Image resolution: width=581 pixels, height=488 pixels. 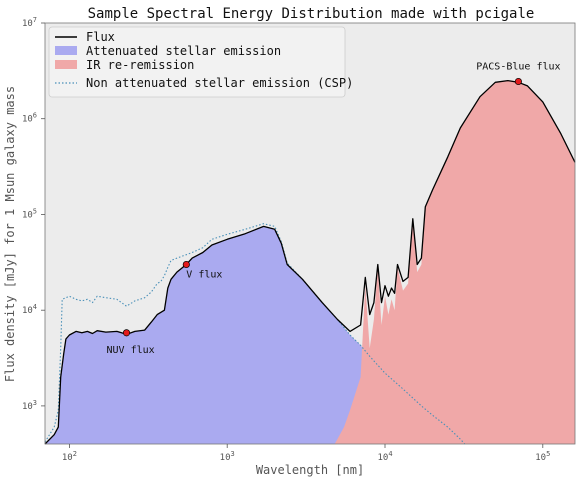 I want to click on legend-label-ir: IR re-remission, so click(x=140, y=65).